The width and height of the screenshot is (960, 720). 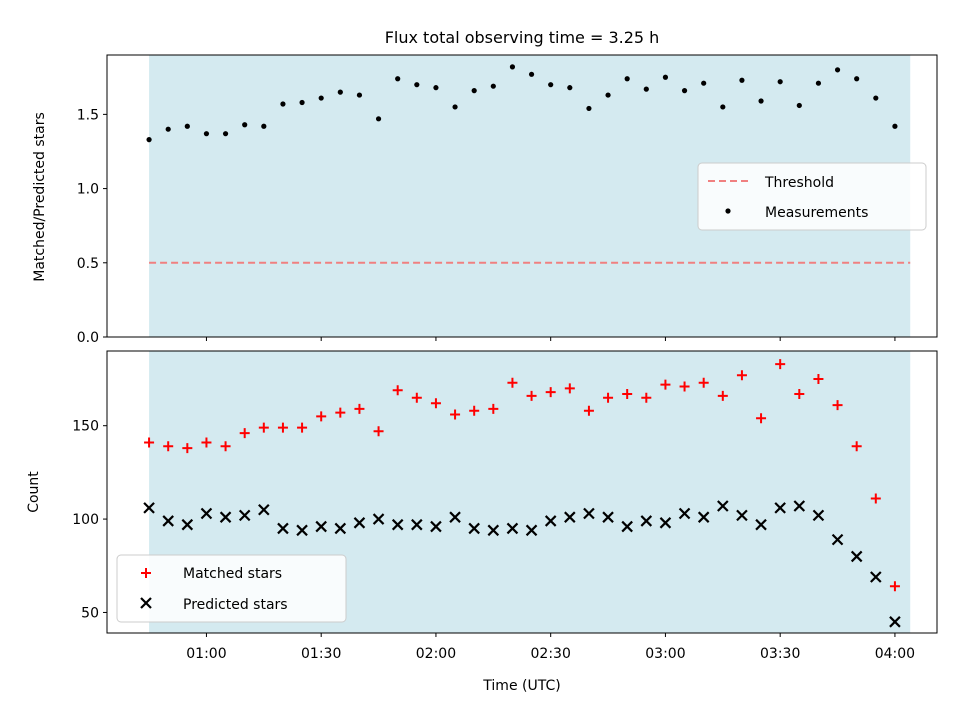 I want to click on legend-measurements-swatch, so click(x=728, y=211).